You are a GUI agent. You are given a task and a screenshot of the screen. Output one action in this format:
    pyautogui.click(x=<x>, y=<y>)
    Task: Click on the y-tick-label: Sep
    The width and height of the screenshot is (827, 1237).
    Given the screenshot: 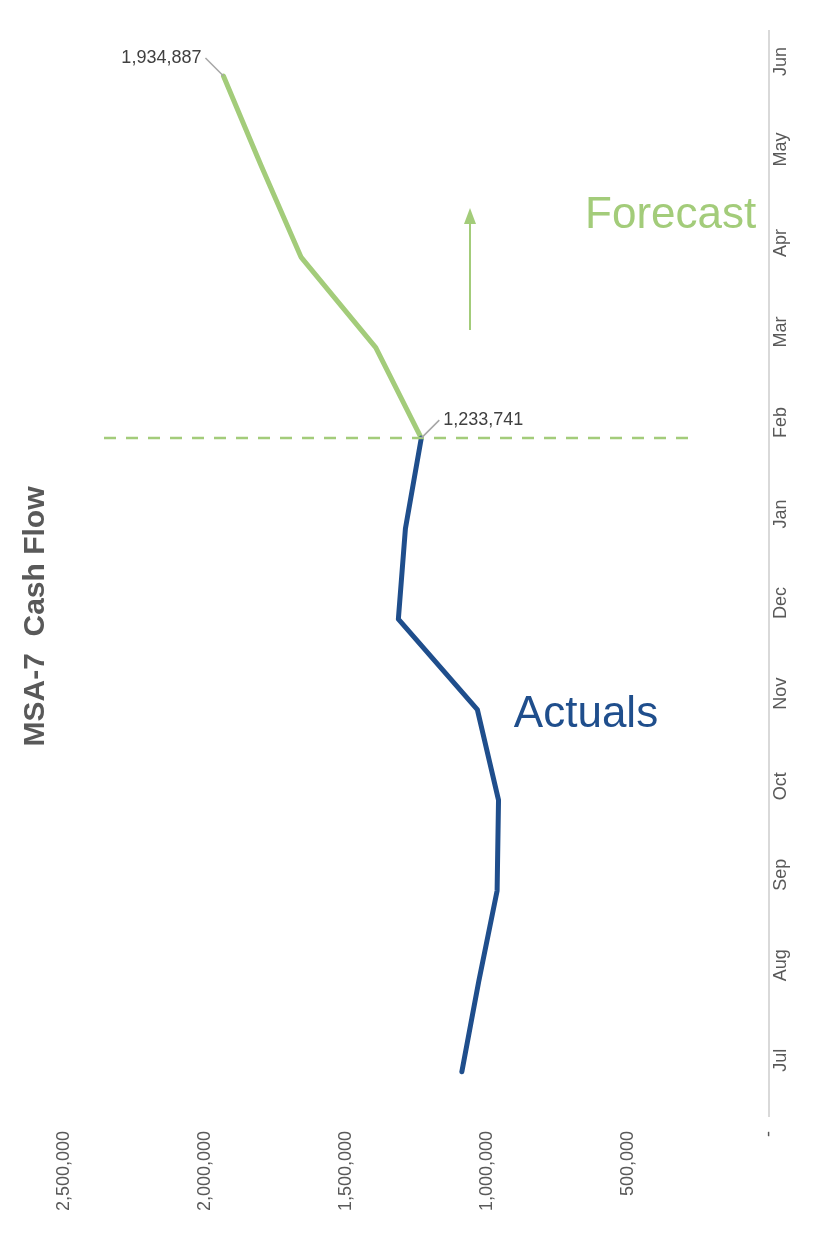 What is the action you would take?
    pyautogui.click(x=780, y=874)
    